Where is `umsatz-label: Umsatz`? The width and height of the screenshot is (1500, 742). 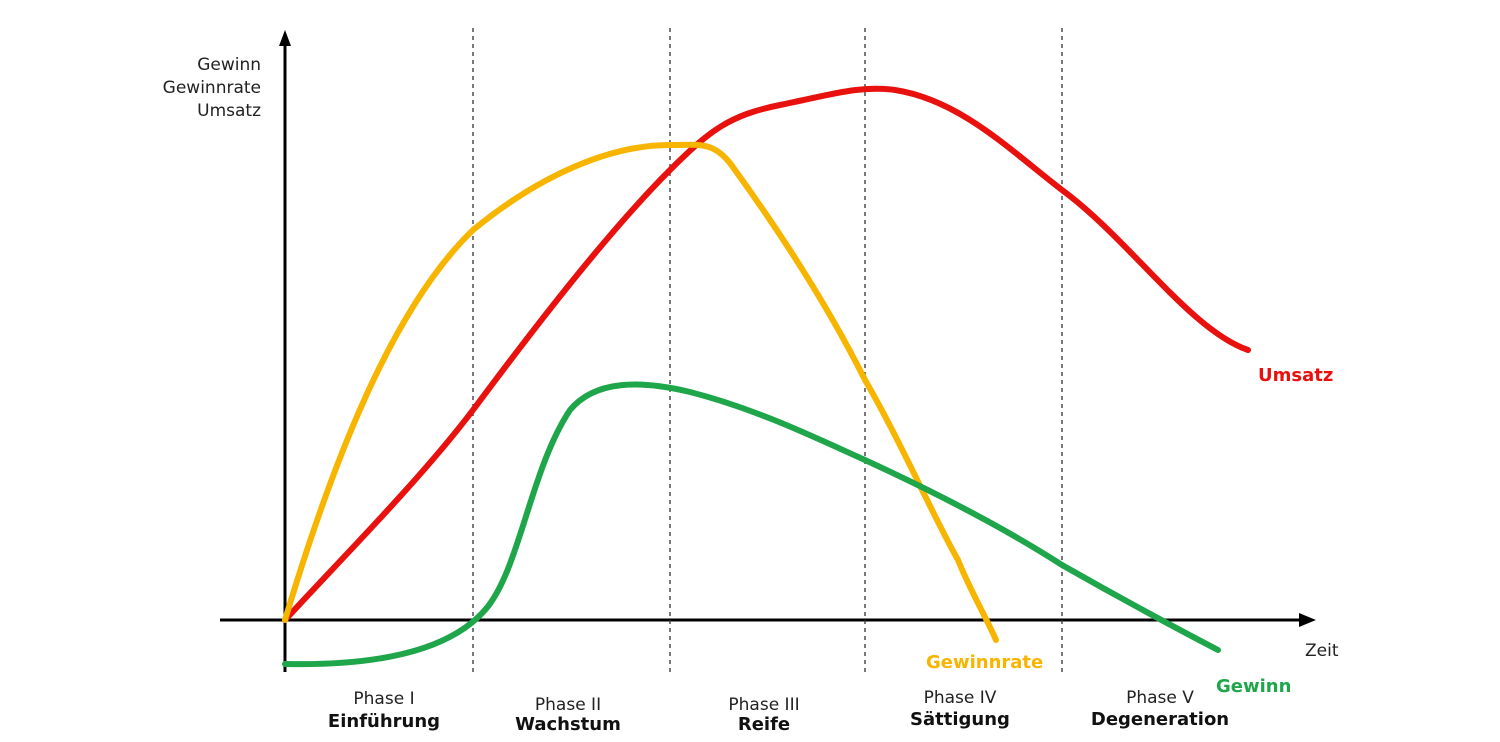
umsatz-label: Umsatz is located at coordinates (1295, 375).